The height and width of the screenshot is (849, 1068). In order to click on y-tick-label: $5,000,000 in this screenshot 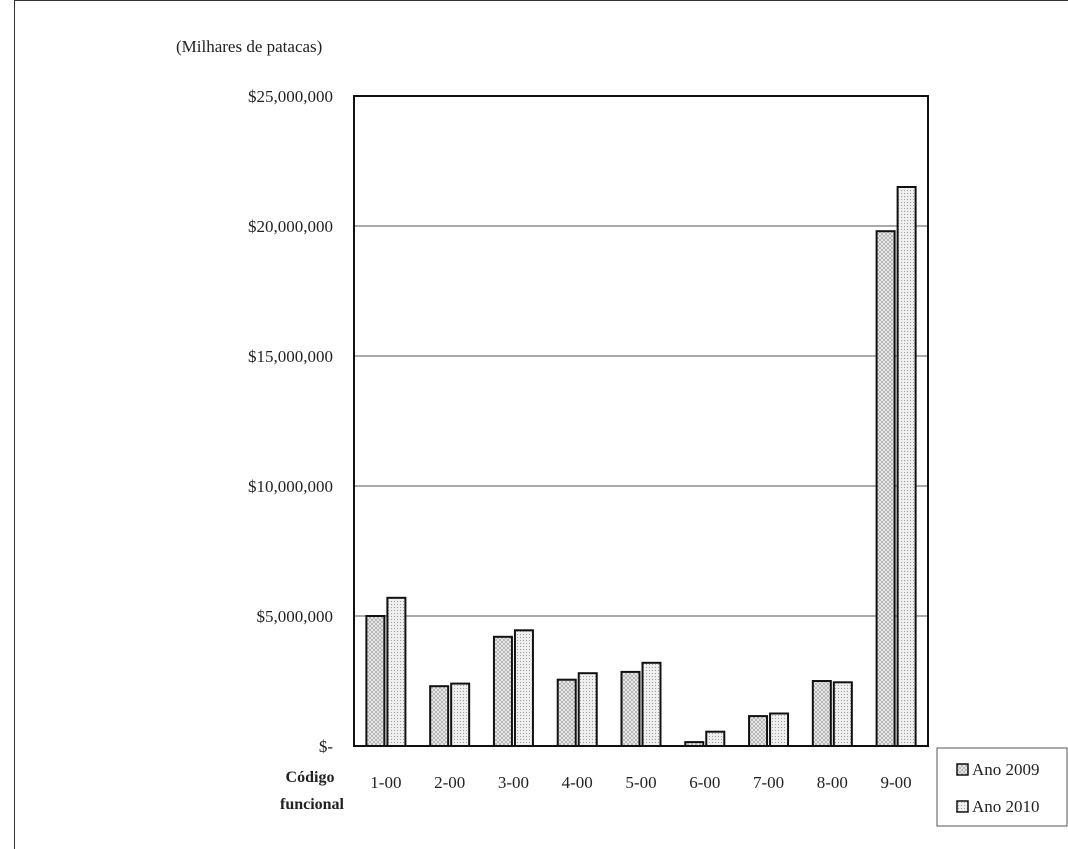, I will do `click(295, 616)`.